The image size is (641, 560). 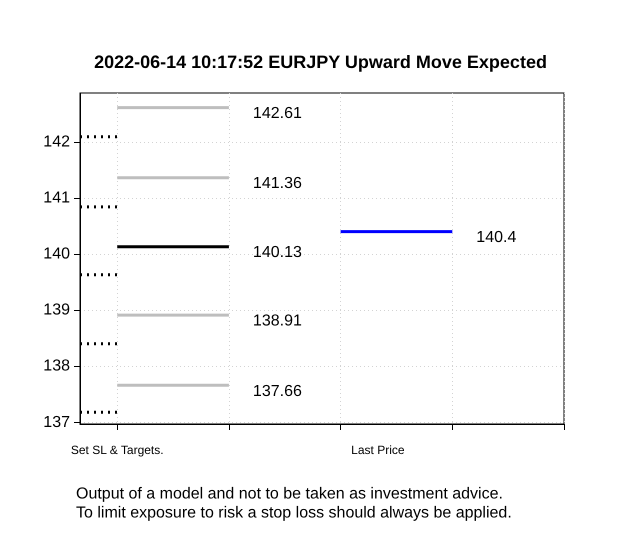 What do you see at coordinates (56, 422) in the screenshot?
I see `y-tick-label: 137` at bounding box center [56, 422].